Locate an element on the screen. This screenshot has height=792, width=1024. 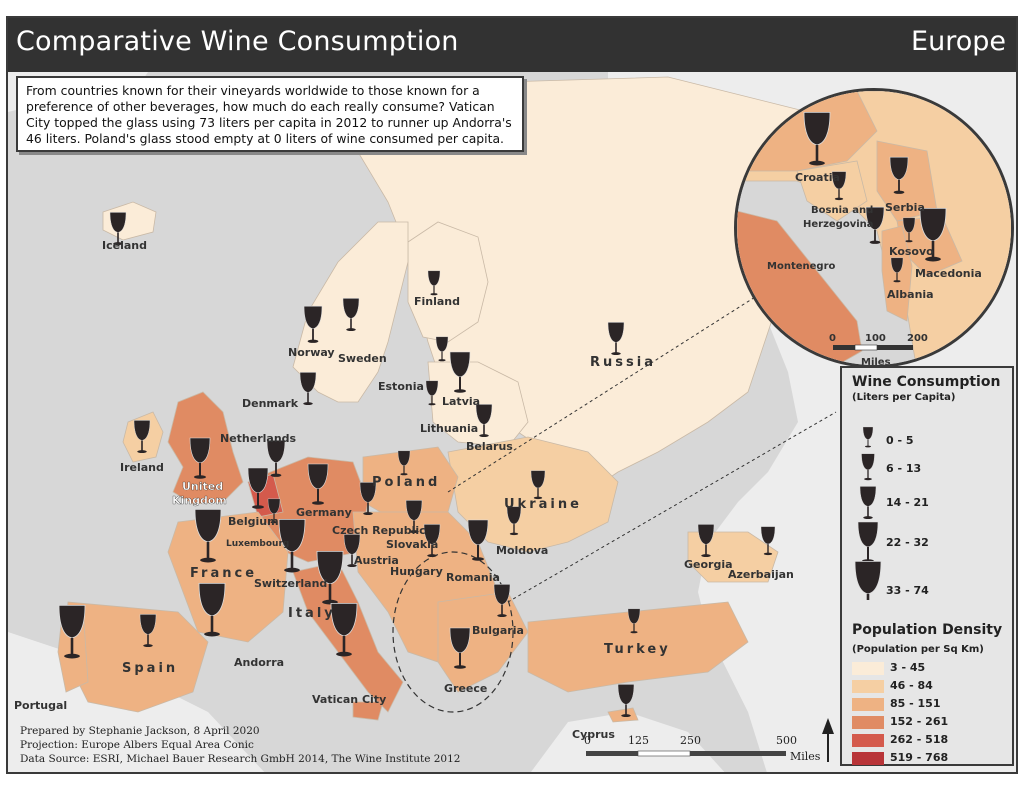
legend-wine-class-1: 0 - 5 is located at coordinates (900, 440).